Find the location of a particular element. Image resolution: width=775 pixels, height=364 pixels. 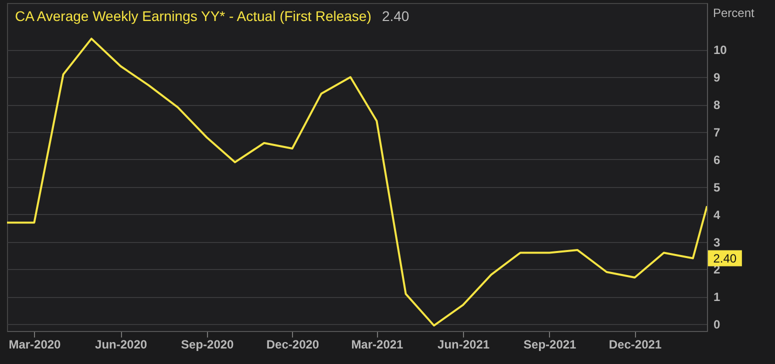

y-tick-label: 3 is located at coordinates (717, 242).